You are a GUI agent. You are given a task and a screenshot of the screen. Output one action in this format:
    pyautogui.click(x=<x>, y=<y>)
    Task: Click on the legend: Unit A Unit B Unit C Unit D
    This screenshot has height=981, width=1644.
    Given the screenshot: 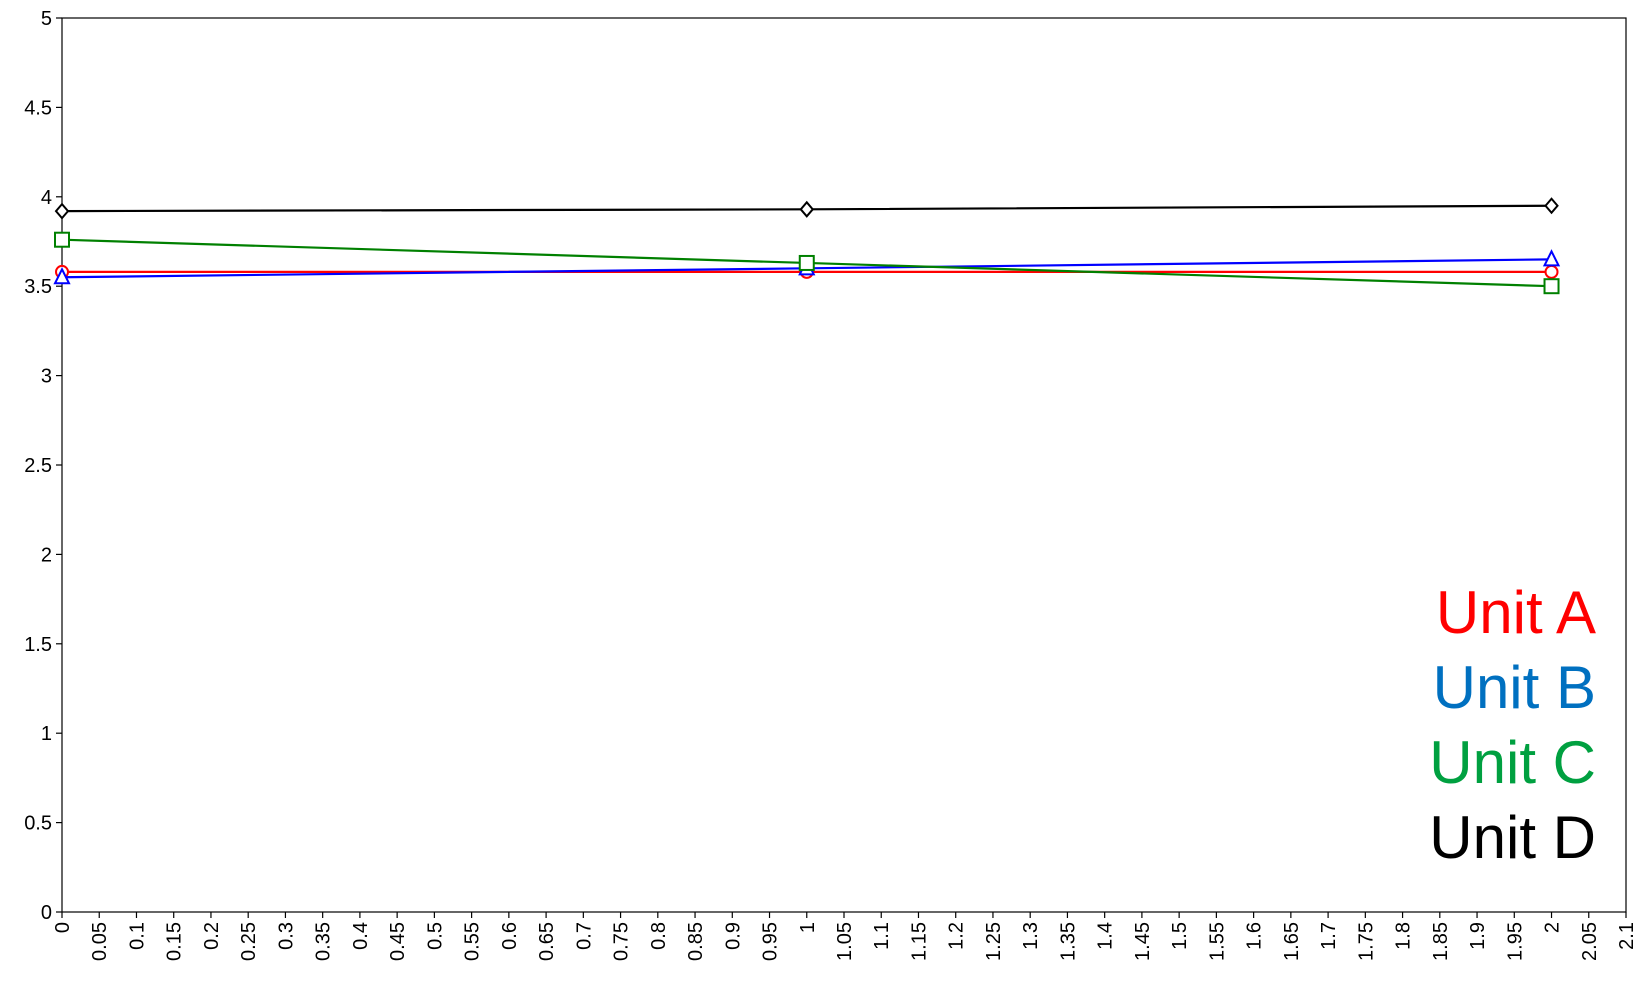 What is the action you would take?
    pyautogui.click(x=1512, y=725)
    